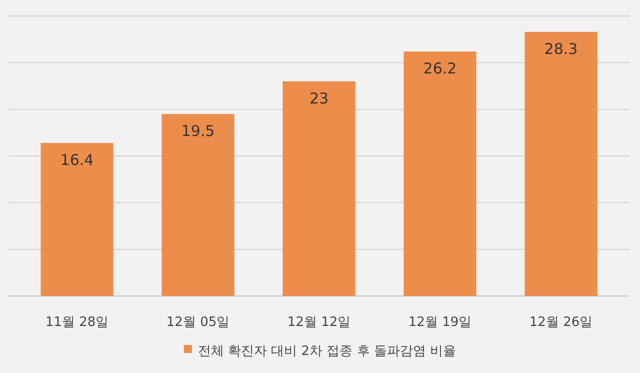 Image resolution: width=640 pixels, height=373 pixels. Describe the element at coordinates (198, 322) in the screenshot. I see `x-tick-label: 12월 05일` at that location.